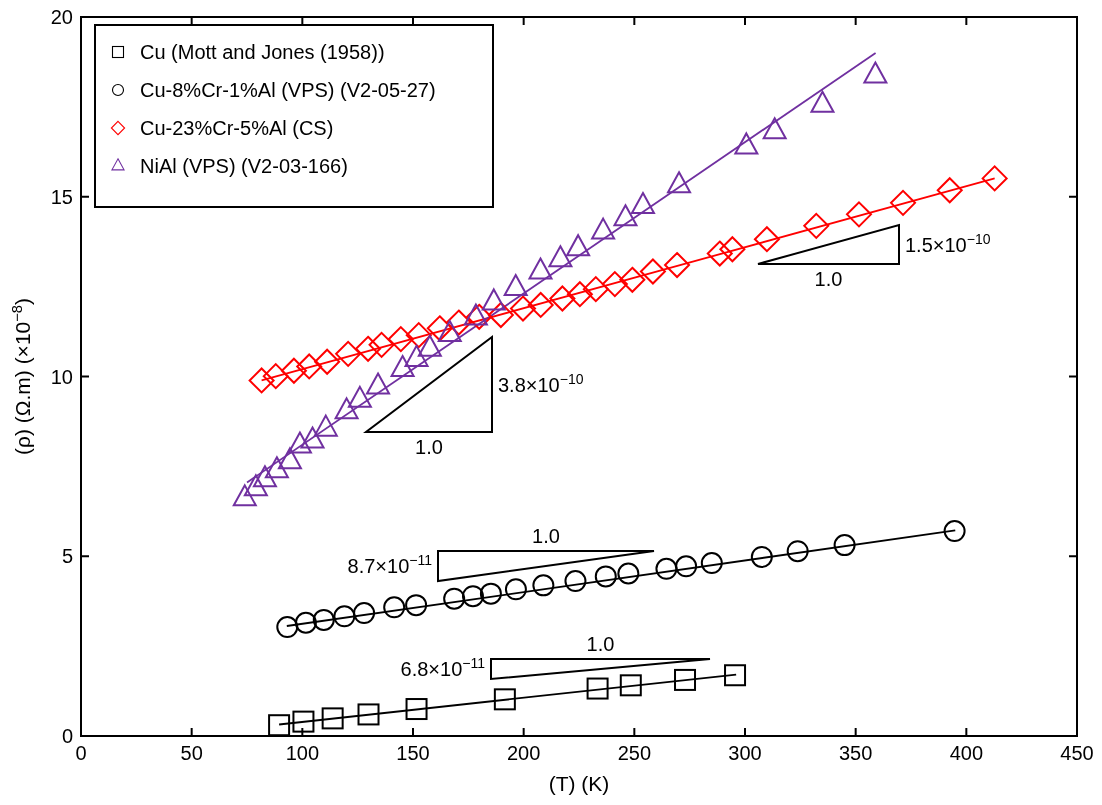  I want to click on x-tick-label: 150, so click(413, 753).